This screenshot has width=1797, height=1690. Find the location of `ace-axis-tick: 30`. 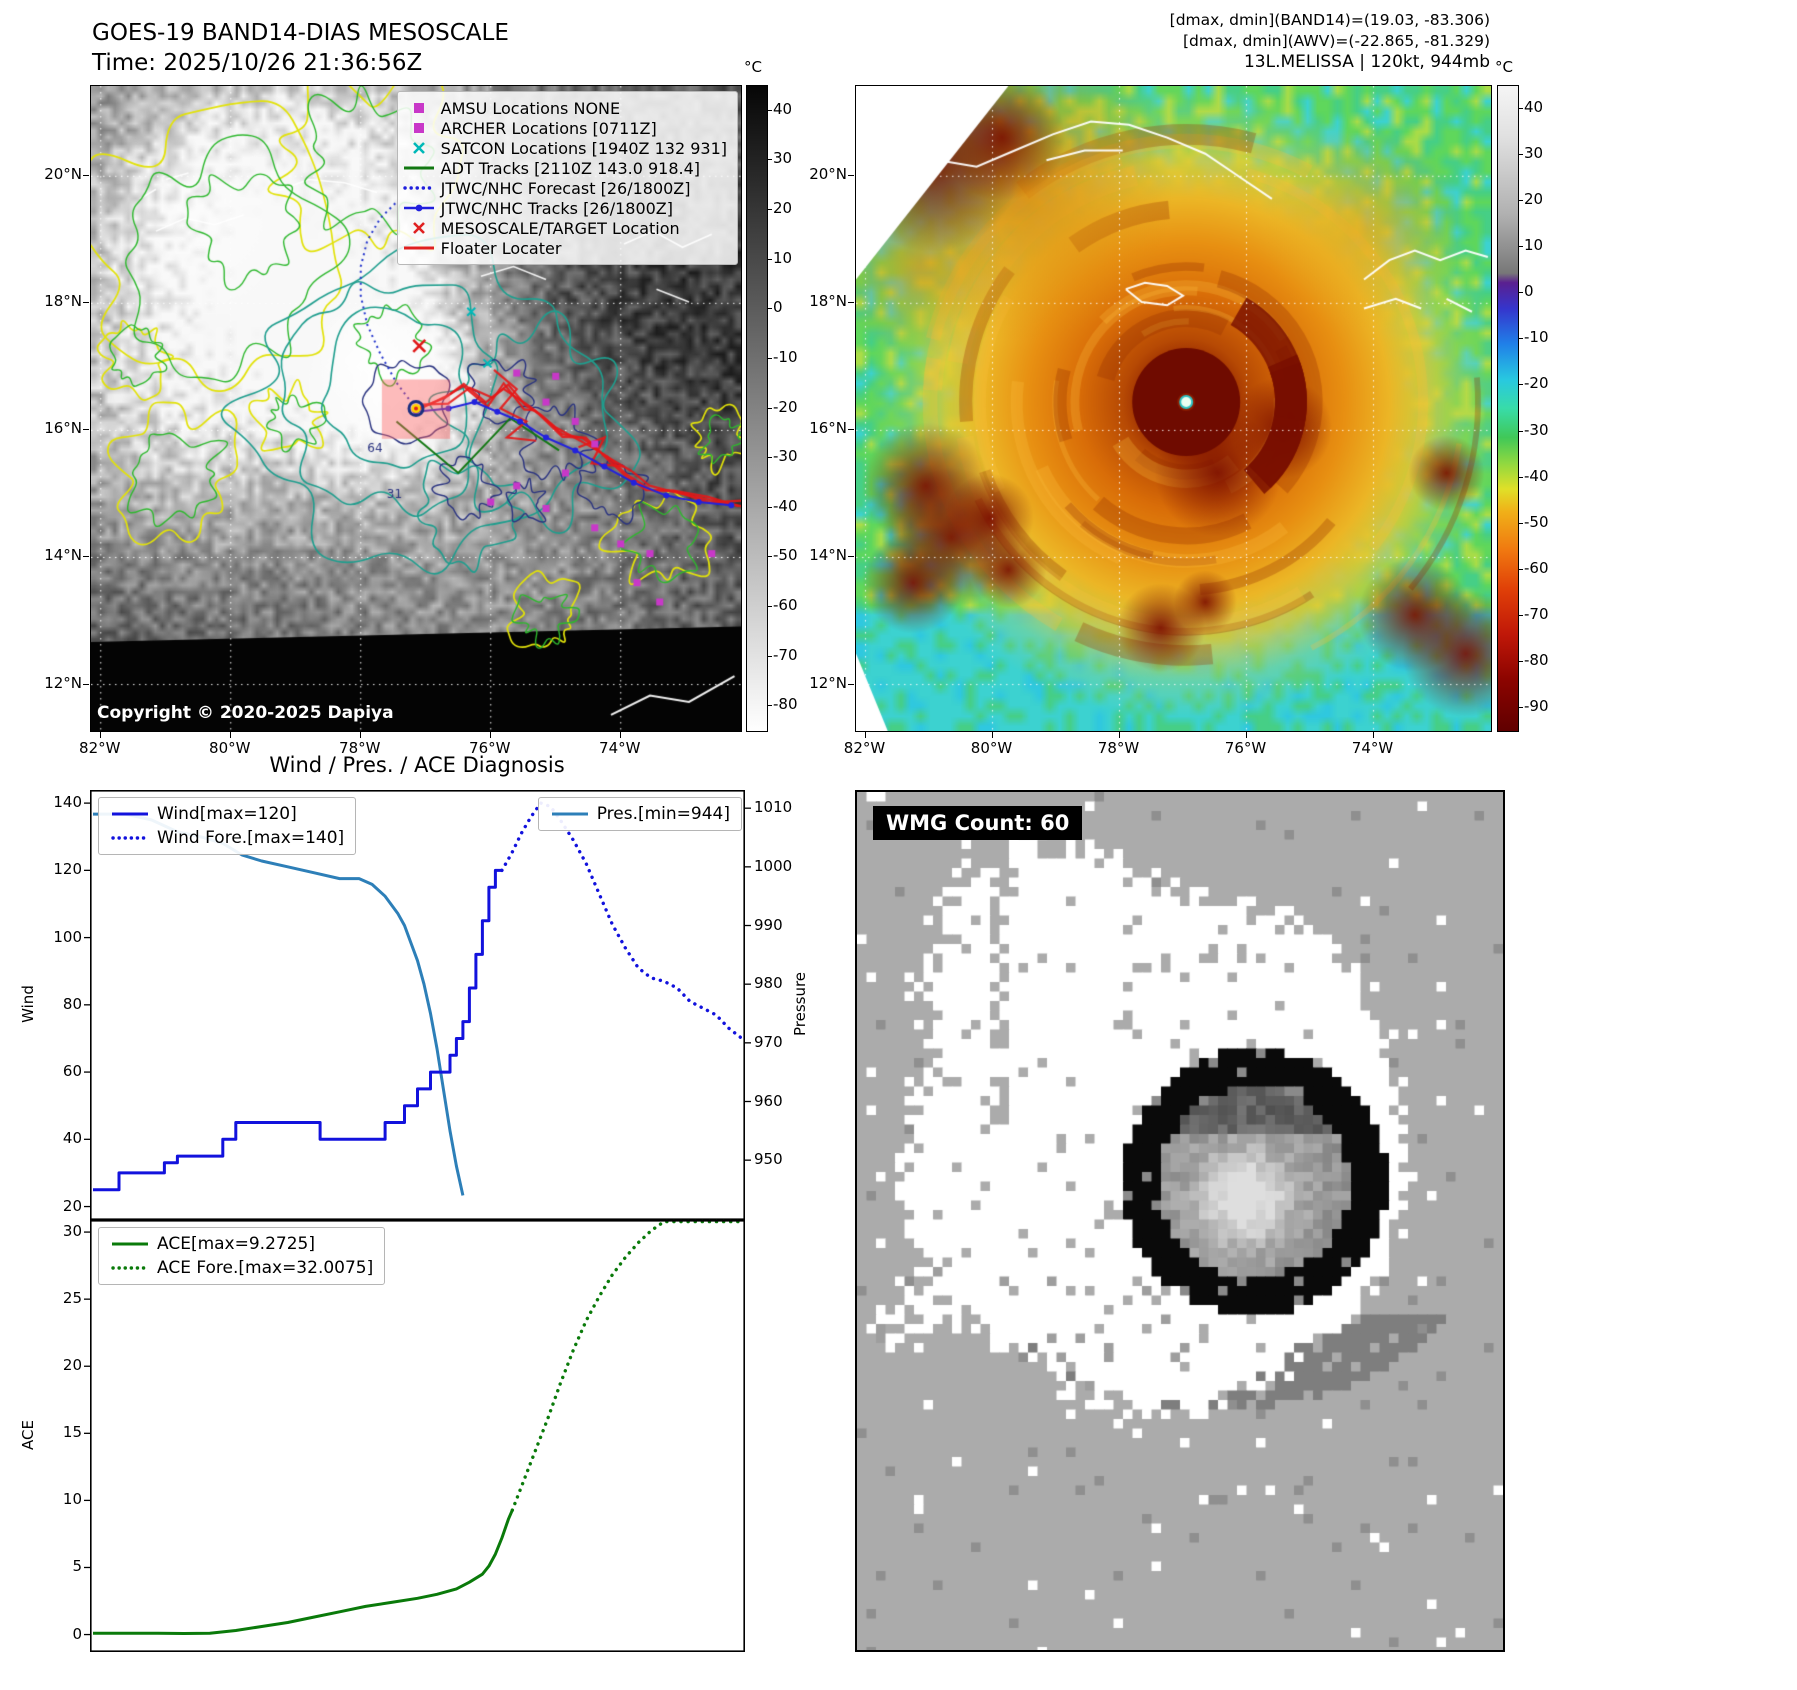

ace-axis-tick: 30 is located at coordinates (72, 1231).